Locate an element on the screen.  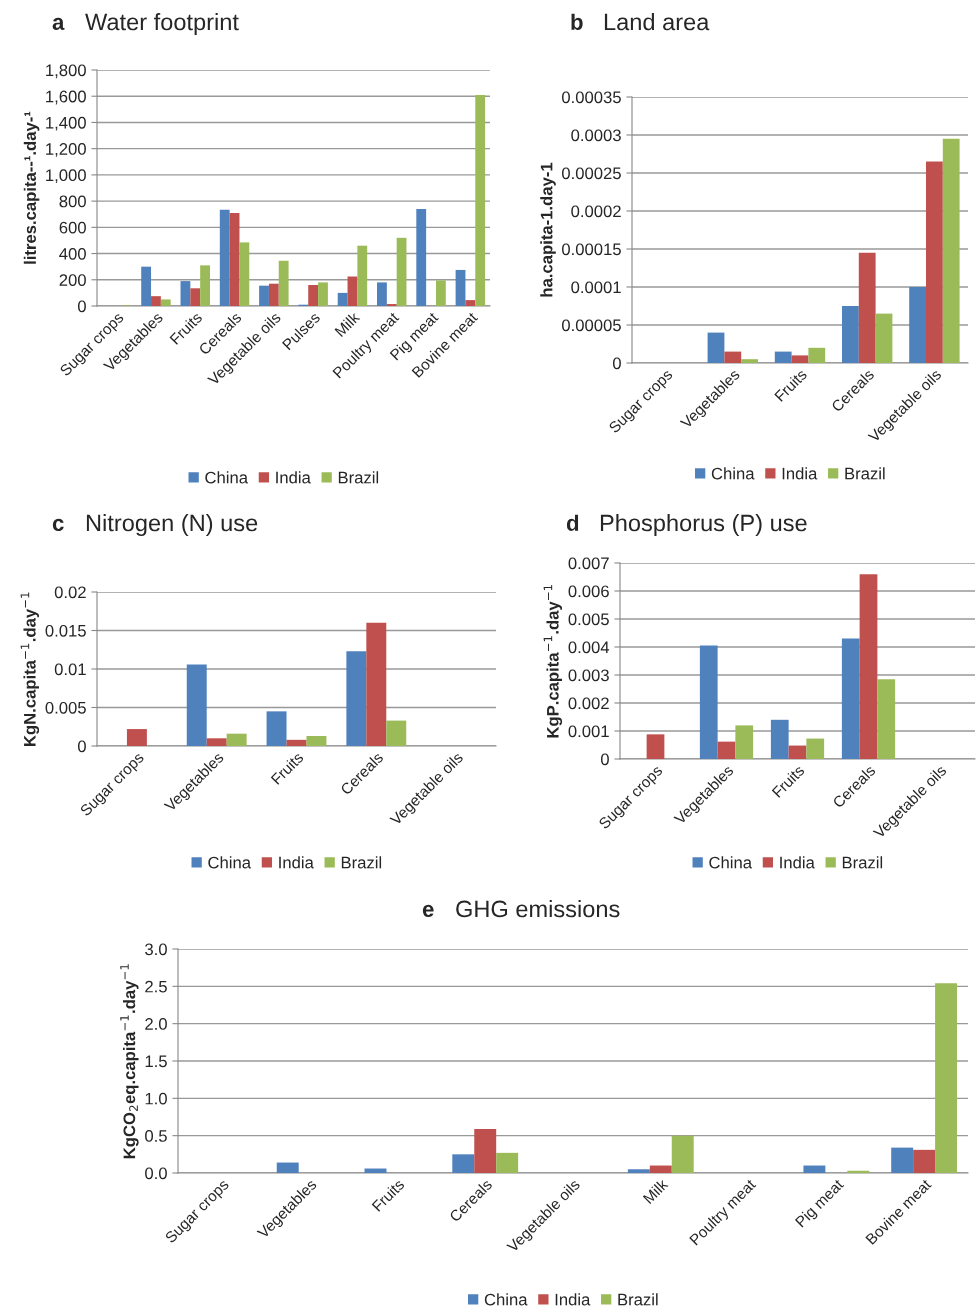
y-tick-label: 0.00025 is located at coordinates (591, 173).